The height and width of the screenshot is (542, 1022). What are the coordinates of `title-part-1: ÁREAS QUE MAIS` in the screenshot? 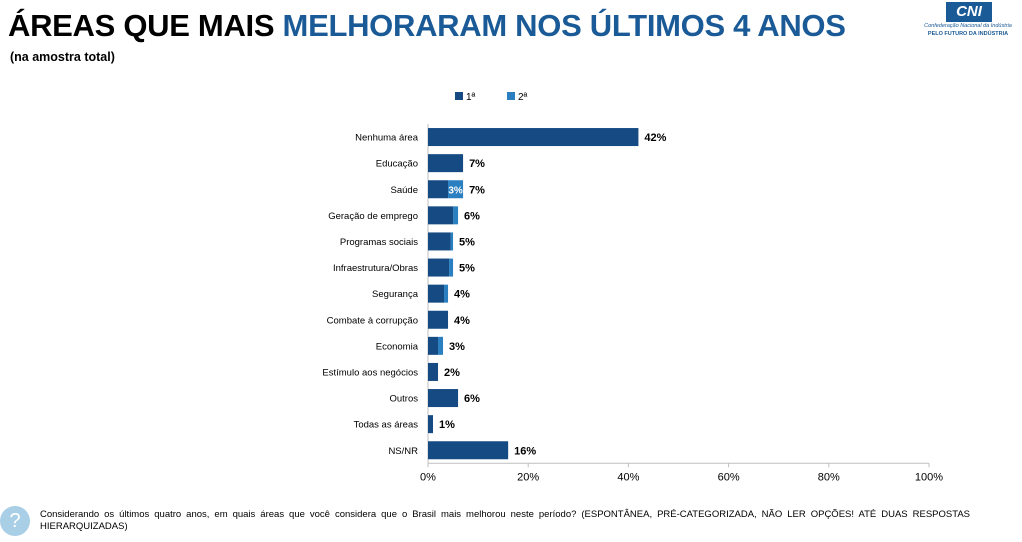 It's located at (141, 25).